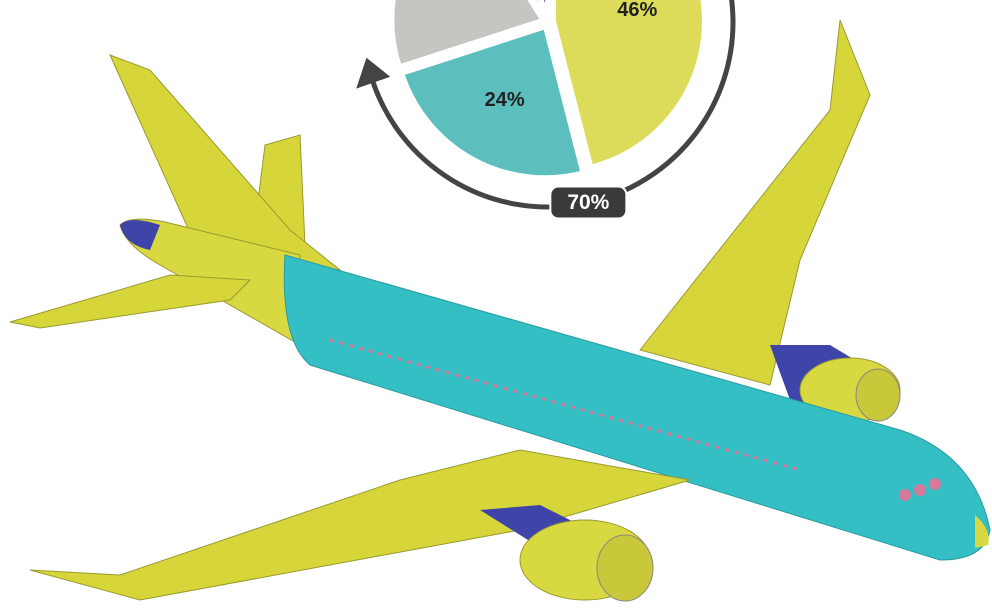 The height and width of the screenshot is (611, 992). What do you see at coordinates (140, 235) in the screenshot?
I see `tail-tip` at bounding box center [140, 235].